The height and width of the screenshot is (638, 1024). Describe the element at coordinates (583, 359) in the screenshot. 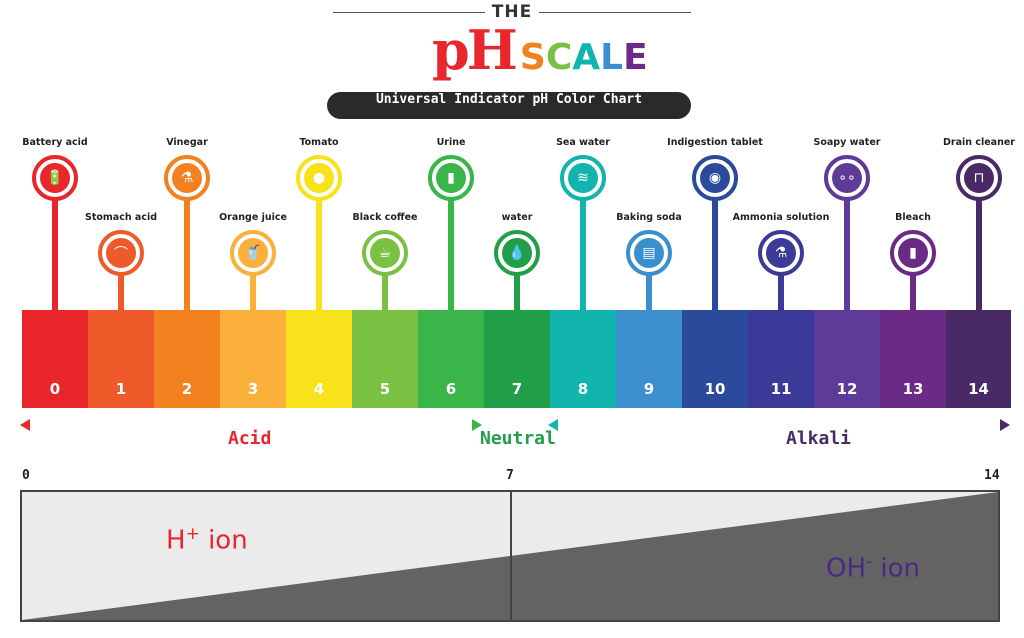

I see `scale-segment-8: 8` at that location.